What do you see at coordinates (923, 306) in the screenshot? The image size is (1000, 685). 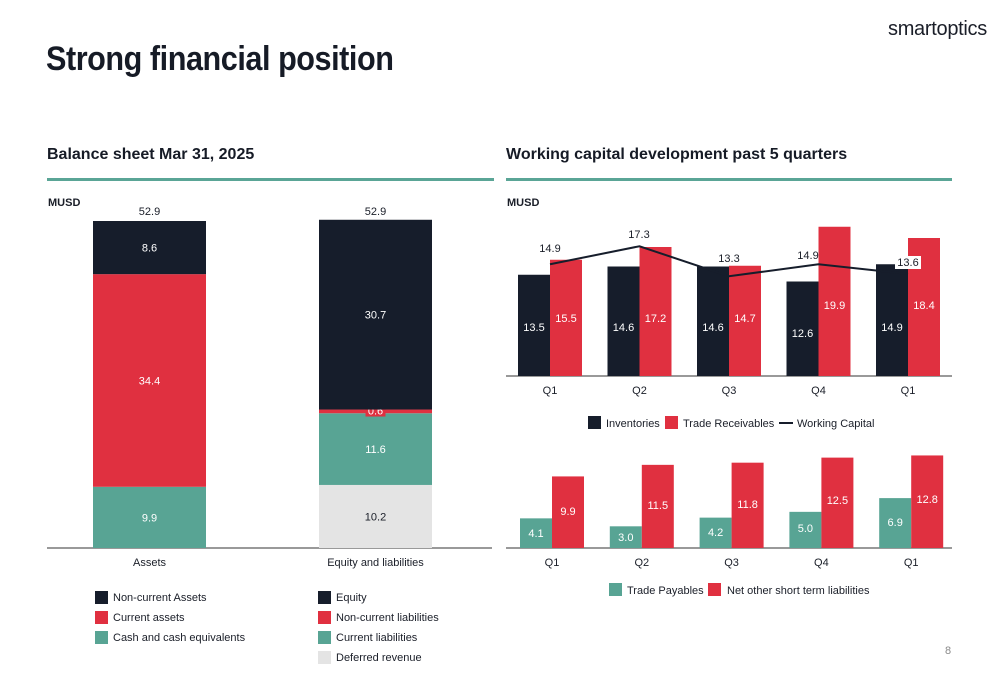 I see `data-label: 18.4` at bounding box center [923, 306].